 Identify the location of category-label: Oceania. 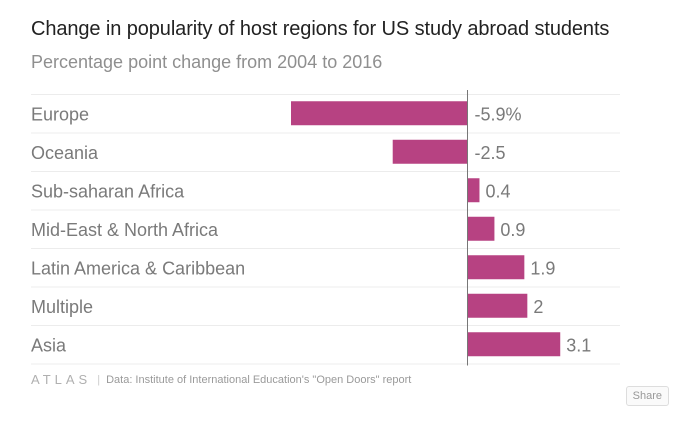
(65, 153).